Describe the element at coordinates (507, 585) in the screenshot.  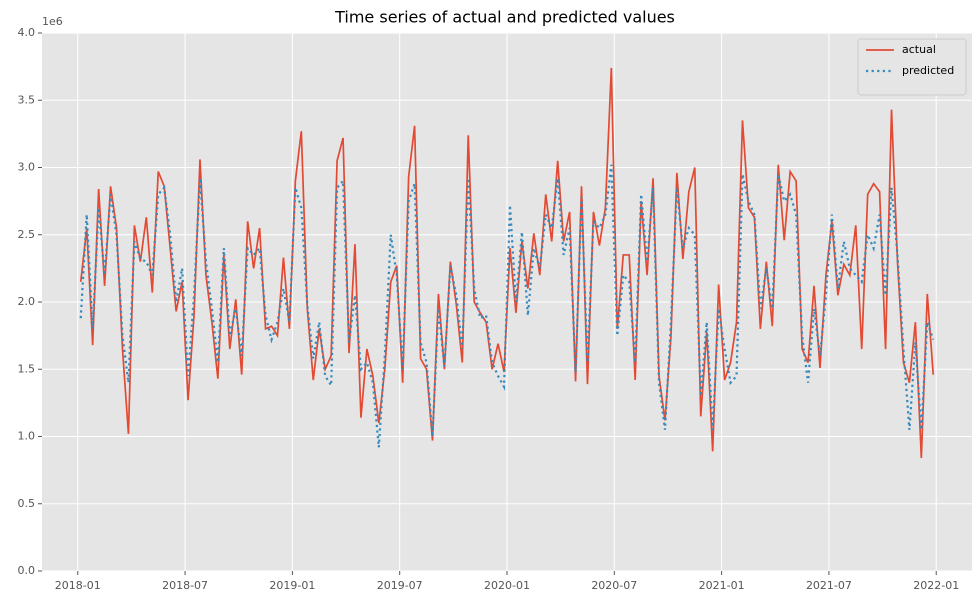
I see `x-tick-label: 2020-01` at that location.